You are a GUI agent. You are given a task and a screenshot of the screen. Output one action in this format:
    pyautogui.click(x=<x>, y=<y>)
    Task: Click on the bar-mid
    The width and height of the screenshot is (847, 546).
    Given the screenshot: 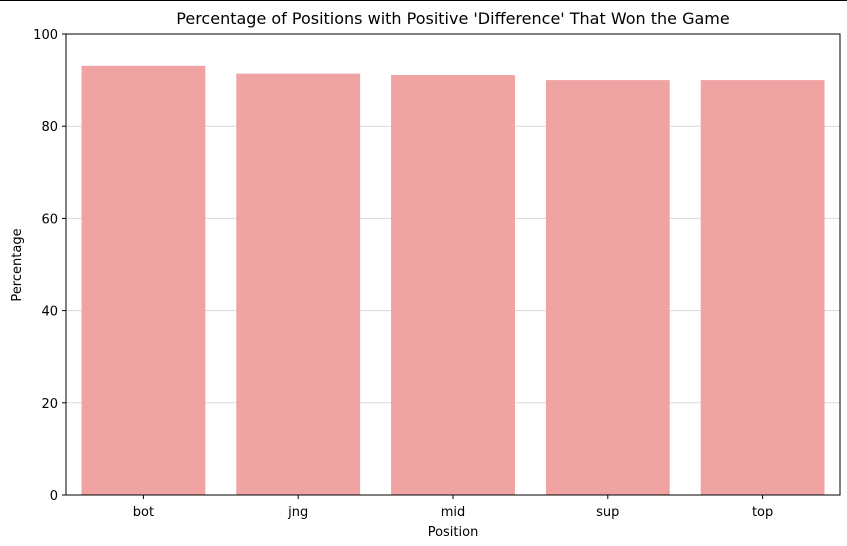 What is the action you would take?
    pyautogui.click(x=453, y=285)
    